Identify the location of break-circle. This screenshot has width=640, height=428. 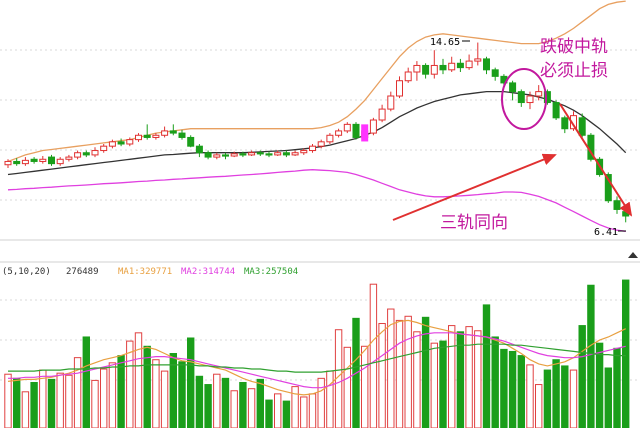
(524, 99).